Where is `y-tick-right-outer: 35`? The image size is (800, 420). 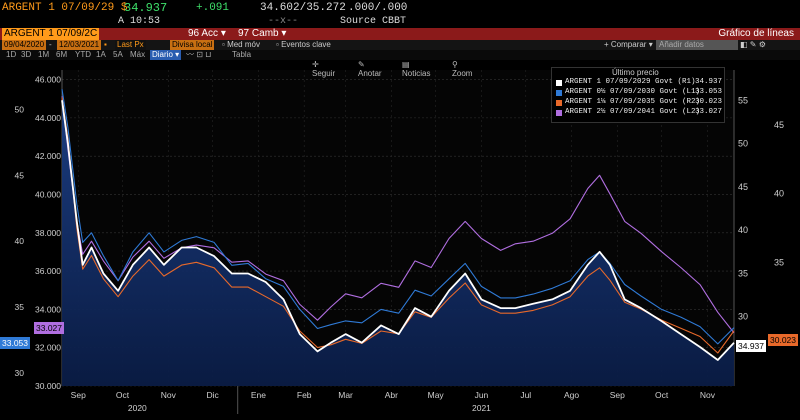
y-tick-right-outer: 35 is located at coordinates (779, 262).